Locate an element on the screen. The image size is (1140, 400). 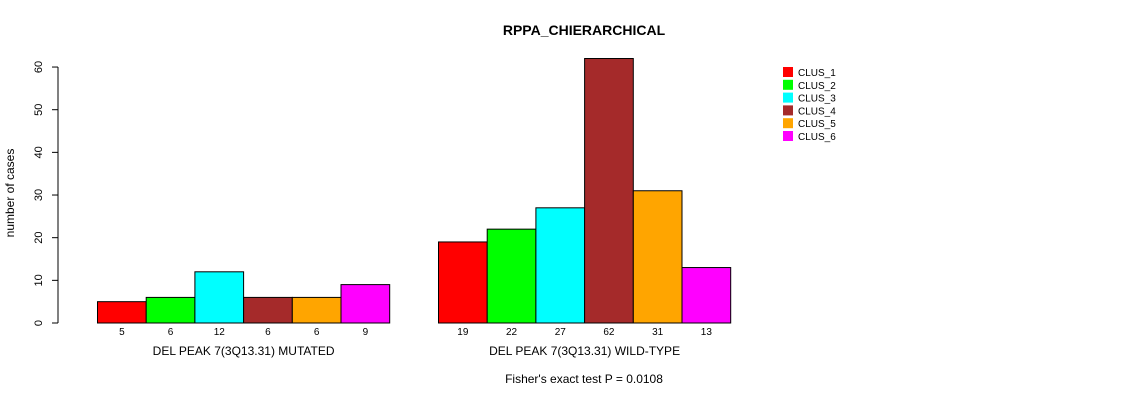
y-tick-label: 50 is located at coordinates (39, 110).